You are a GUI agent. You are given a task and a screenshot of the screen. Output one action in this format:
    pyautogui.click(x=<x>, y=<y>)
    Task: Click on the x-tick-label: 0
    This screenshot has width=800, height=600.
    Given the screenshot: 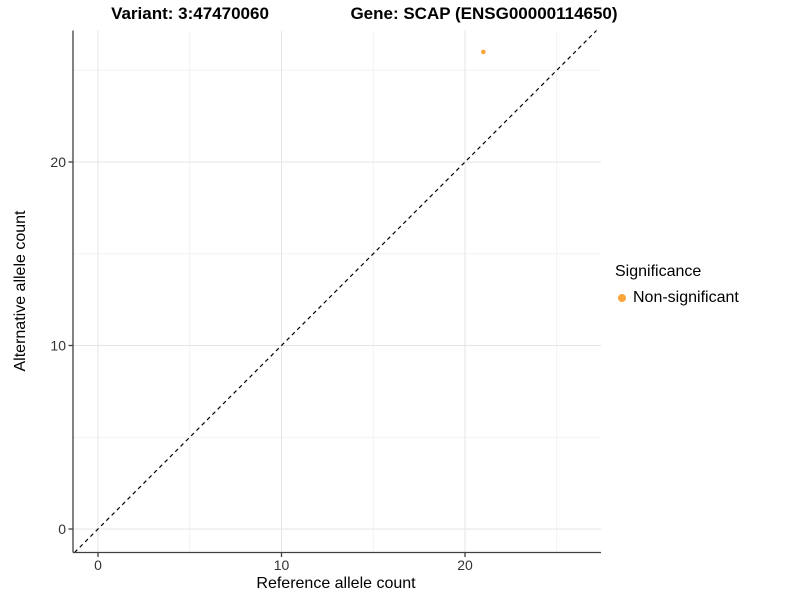 What is the action you would take?
    pyautogui.click(x=98, y=565)
    